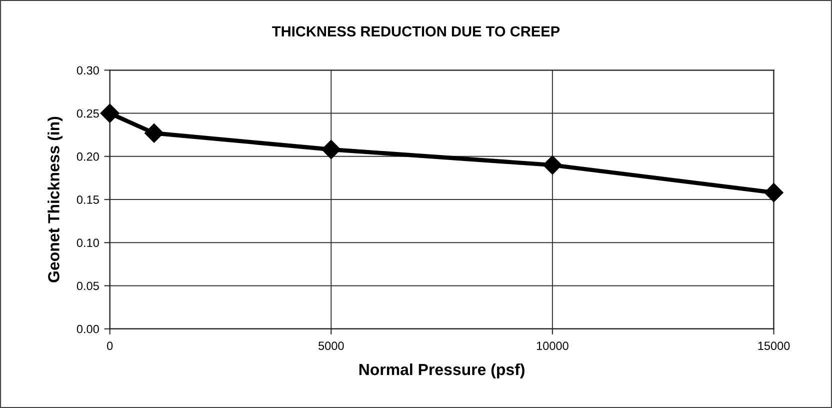 The height and width of the screenshot is (408, 832). I want to click on y-tick-label: 0.25, so click(87, 113).